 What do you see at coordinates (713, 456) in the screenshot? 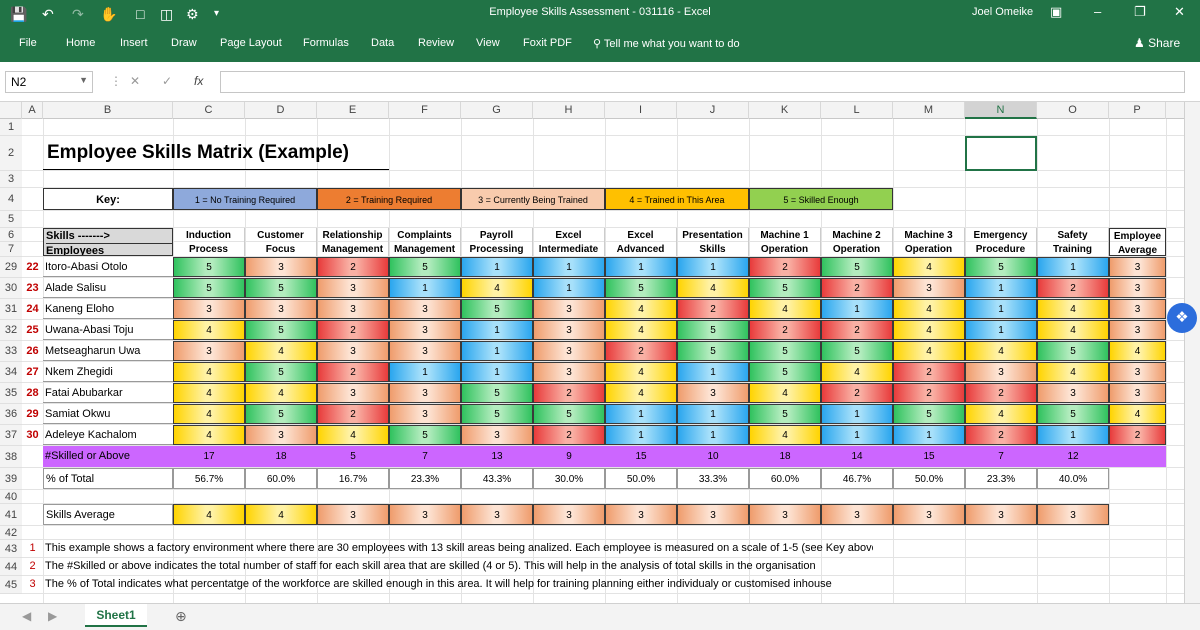
I see `skilled-count: 10` at bounding box center [713, 456].